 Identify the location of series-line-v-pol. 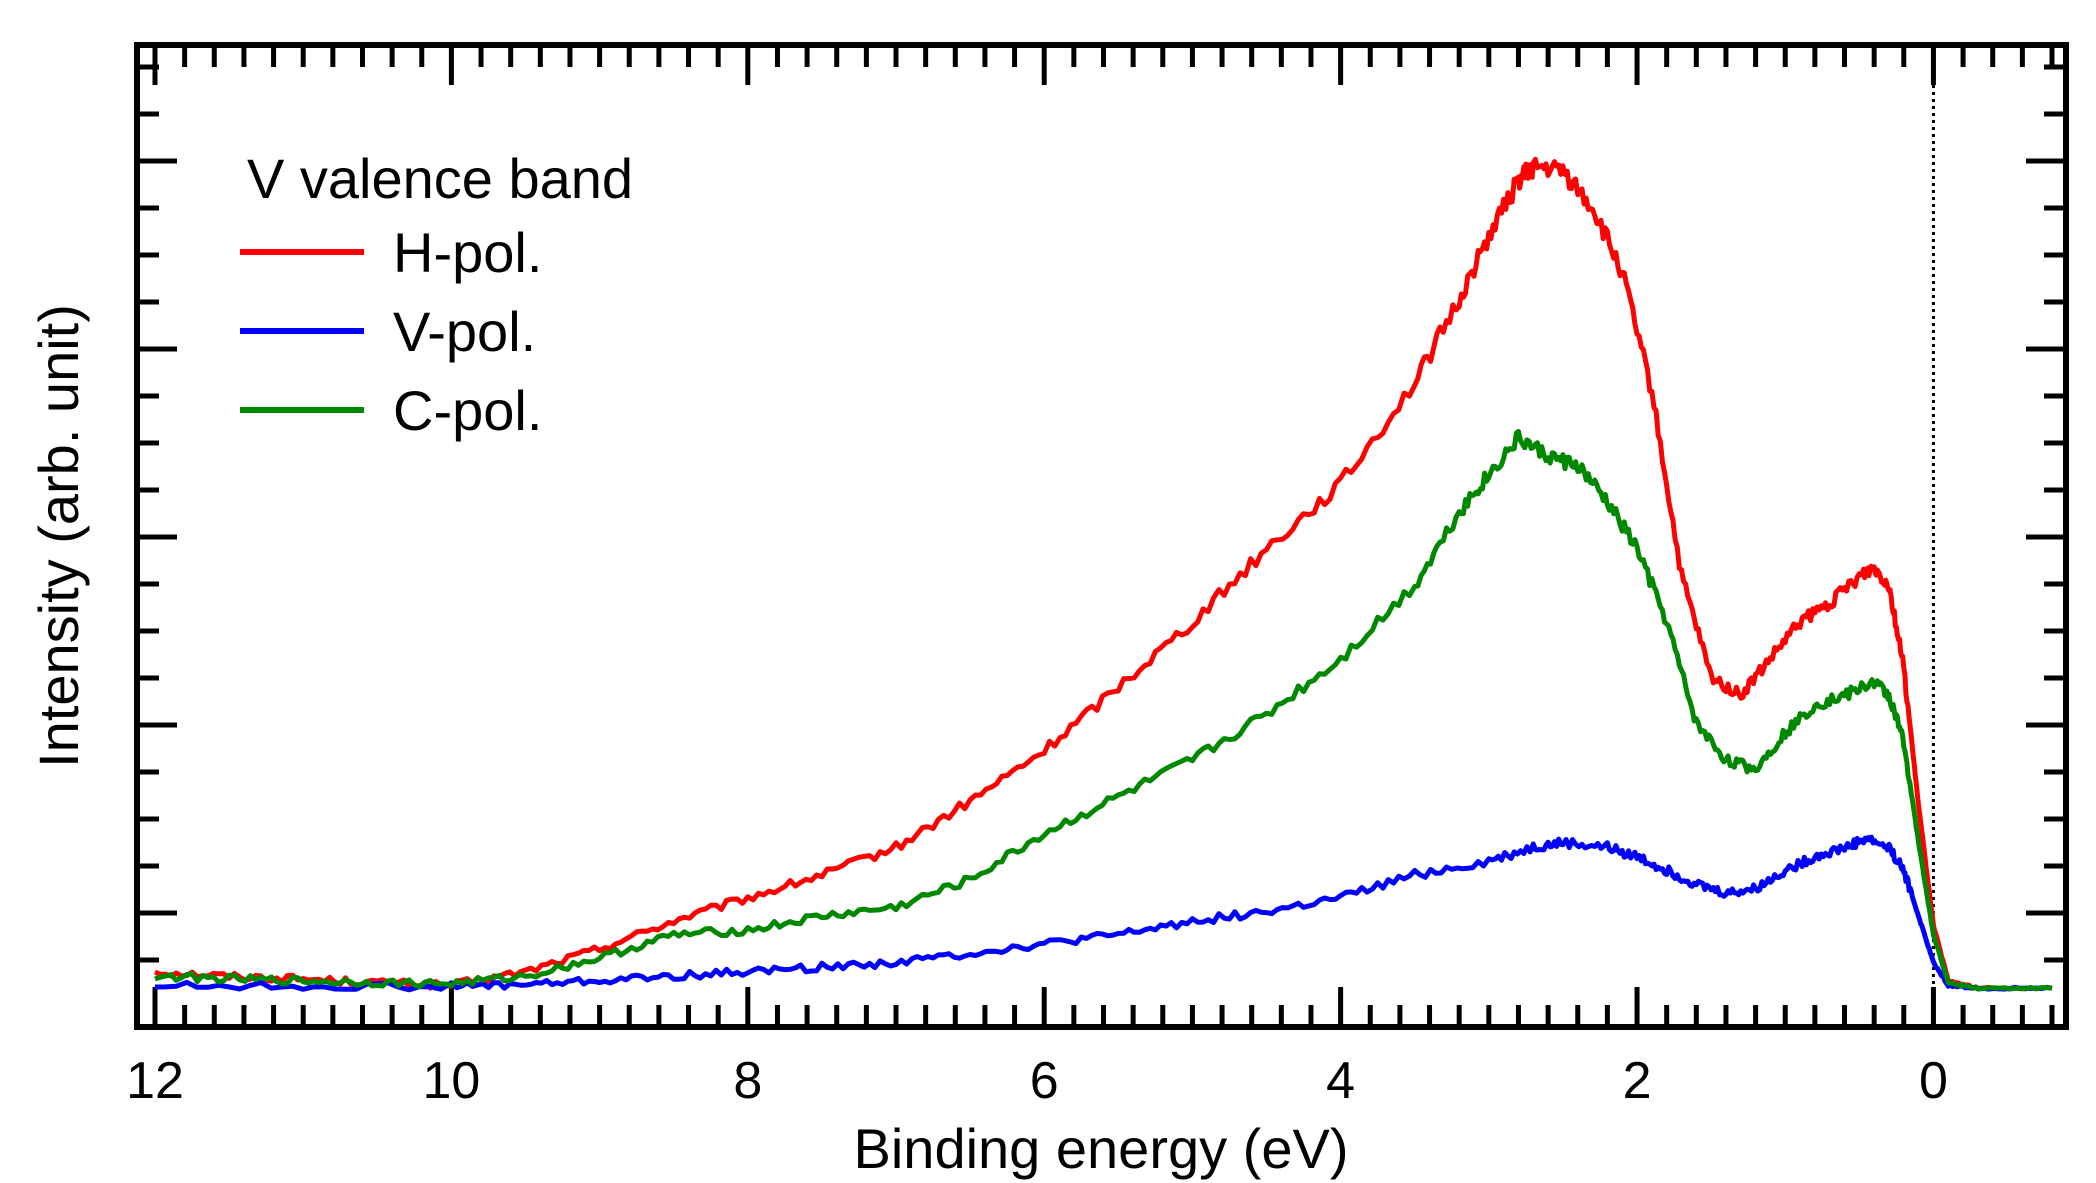
(1103, 913).